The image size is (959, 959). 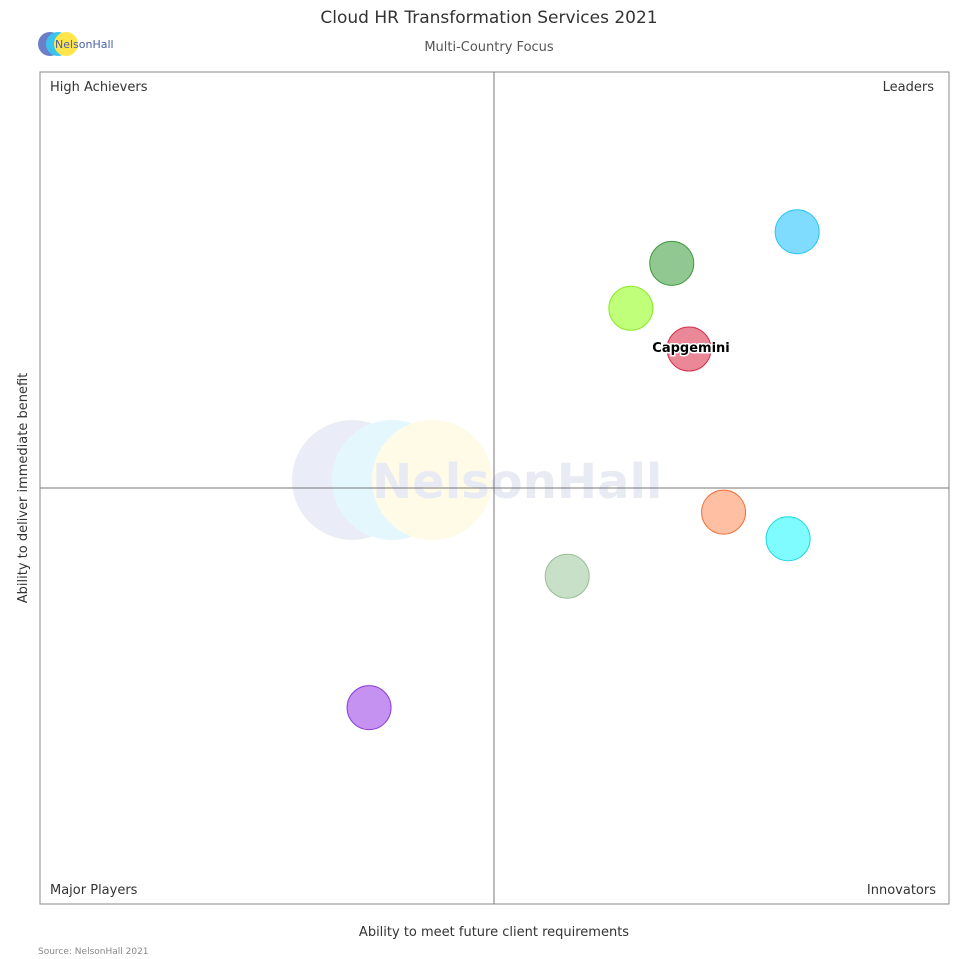 I want to click on chart-subtitle: Multi-Country Focus, so click(x=489, y=47).